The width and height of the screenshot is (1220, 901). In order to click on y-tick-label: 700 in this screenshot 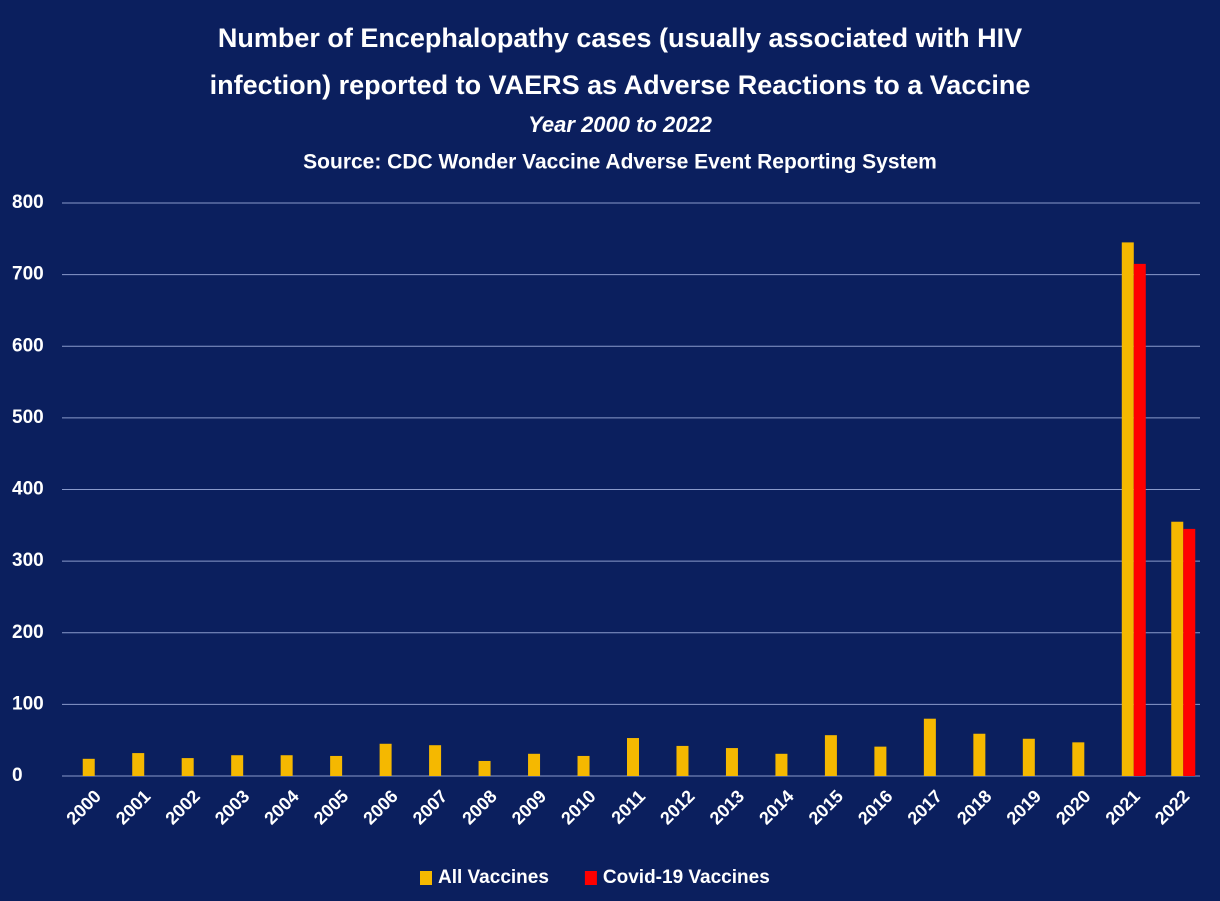, I will do `click(28, 274)`.